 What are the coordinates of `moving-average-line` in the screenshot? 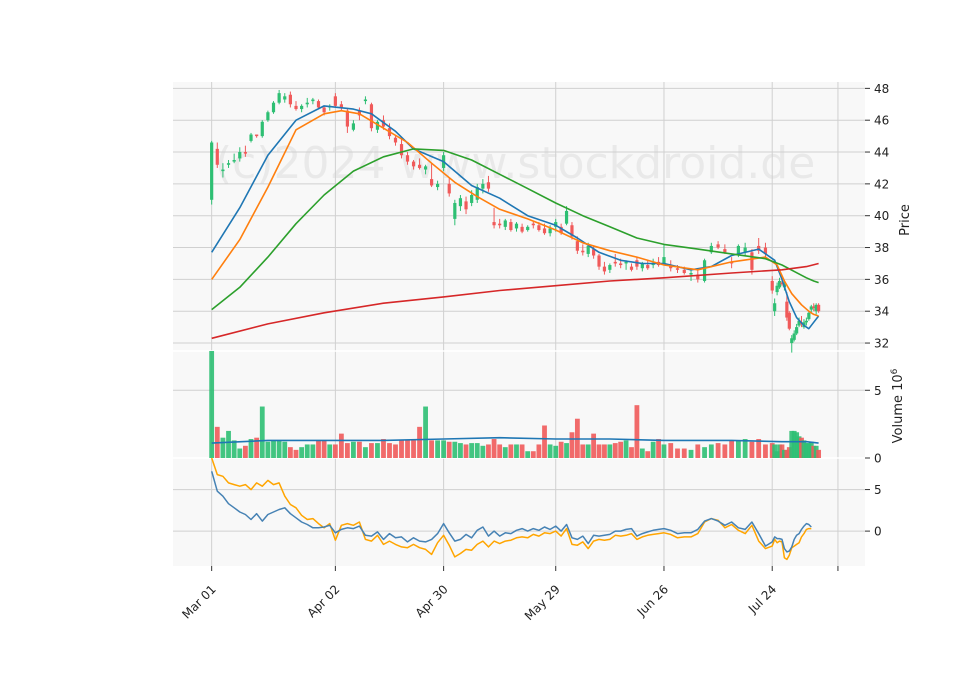 It's located at (515, 229).